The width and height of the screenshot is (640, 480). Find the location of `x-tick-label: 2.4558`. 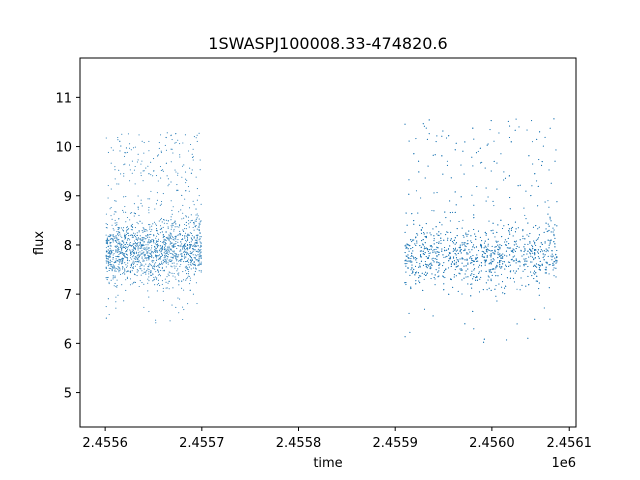

x-tick-label: 2.4558 is located at coordinates (299, 443).